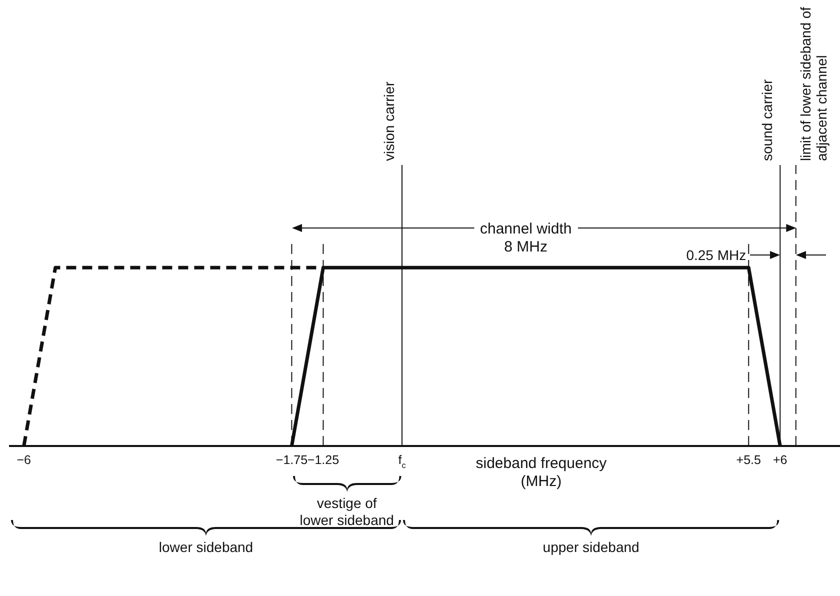 This screenshot has width=840, height=596. What do you see at coordinates (591, 547) in the screenshot?
I see `text: upper sideband` at bounding box center [591, 547].